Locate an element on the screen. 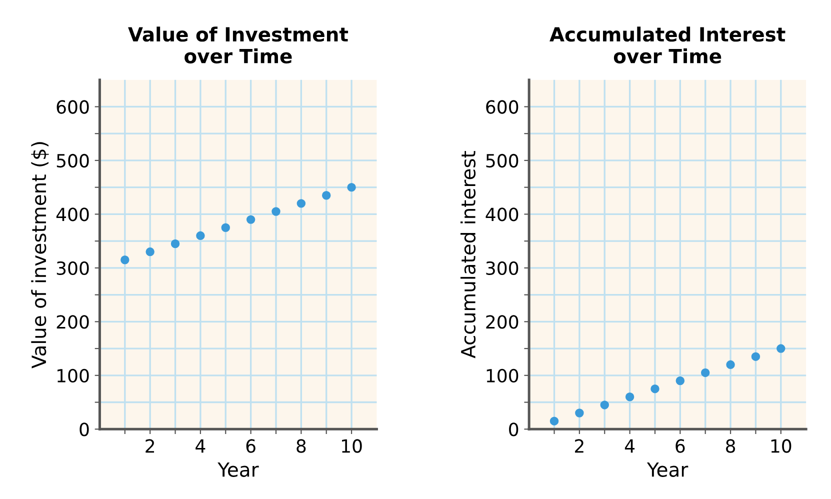  y-axis-title: Value of investment ($) is located at coordinates (40, 255).